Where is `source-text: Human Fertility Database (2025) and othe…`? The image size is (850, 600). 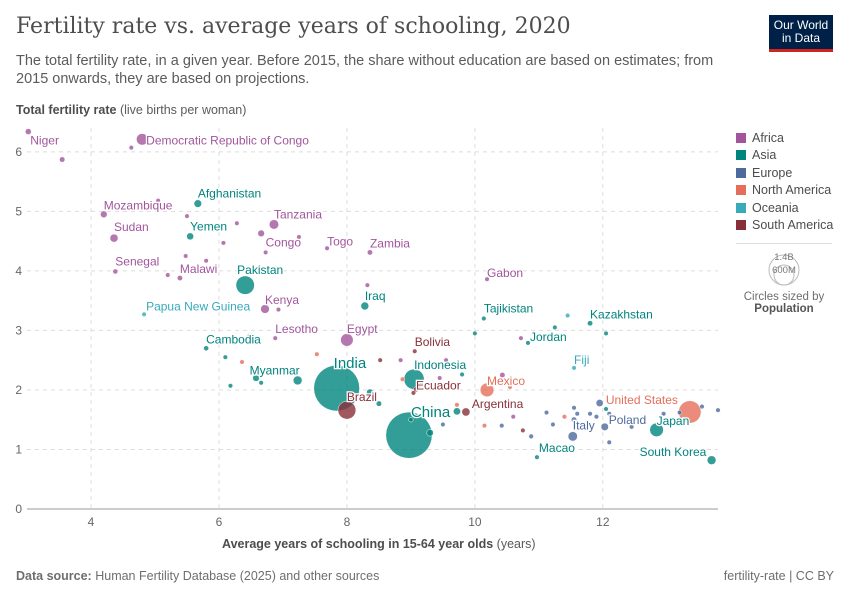 source-text: Human Fertility Database (2025) and othe… is located at coordinates (237, 576).